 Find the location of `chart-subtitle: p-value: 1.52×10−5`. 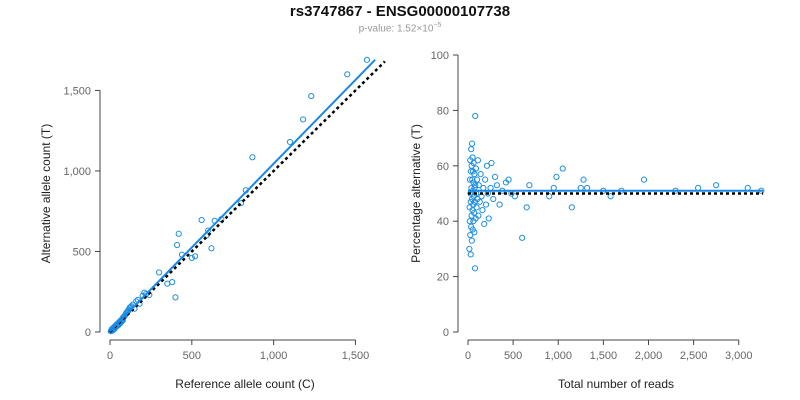

chart-subtitle: p-value: 1.52×10−5 is located at coordinates (400, 28).